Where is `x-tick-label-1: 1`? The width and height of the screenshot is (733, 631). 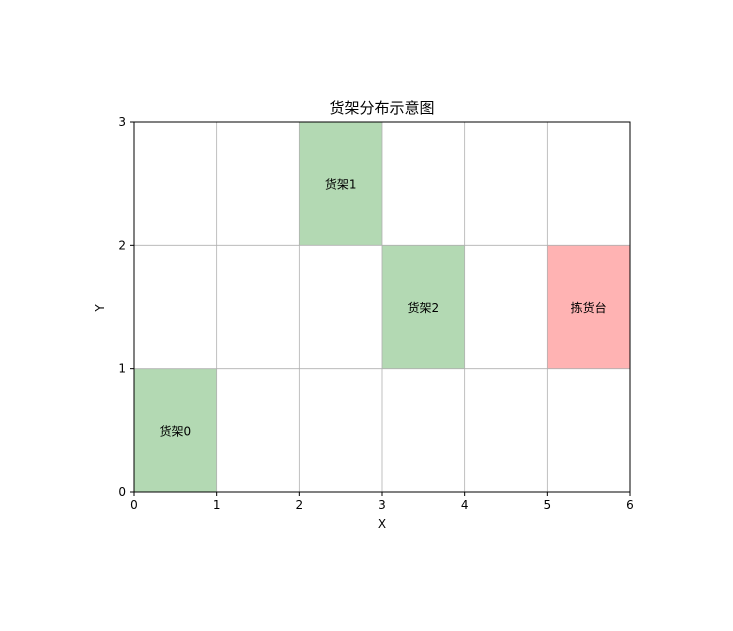 x-tick-label-1: 1 is located at coordinates (217, 505).